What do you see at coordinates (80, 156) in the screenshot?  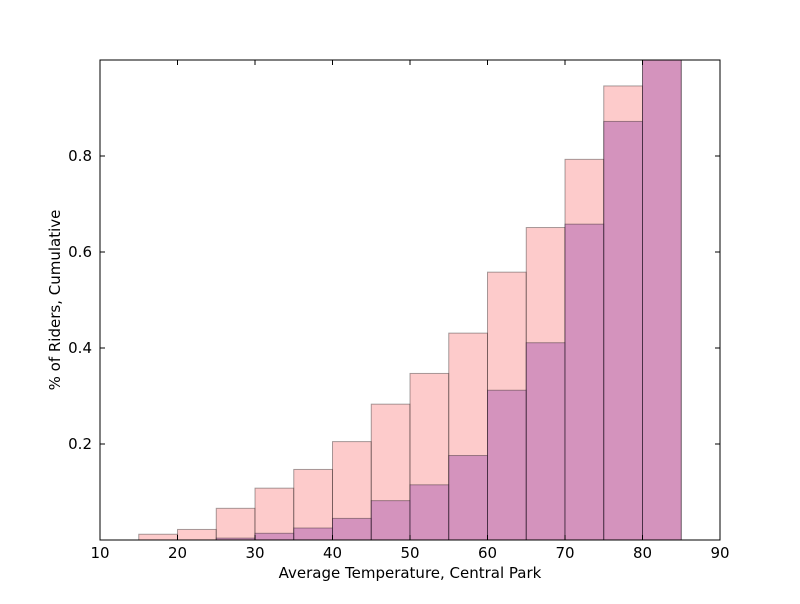 I see `y-tick-label-0.8: 0.8` at bounding box center [80, 156].